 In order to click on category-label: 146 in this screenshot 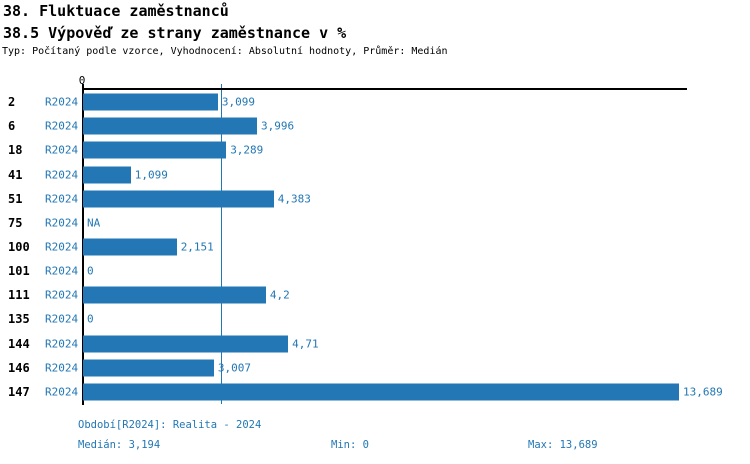, I will do `click(19, 367)`.